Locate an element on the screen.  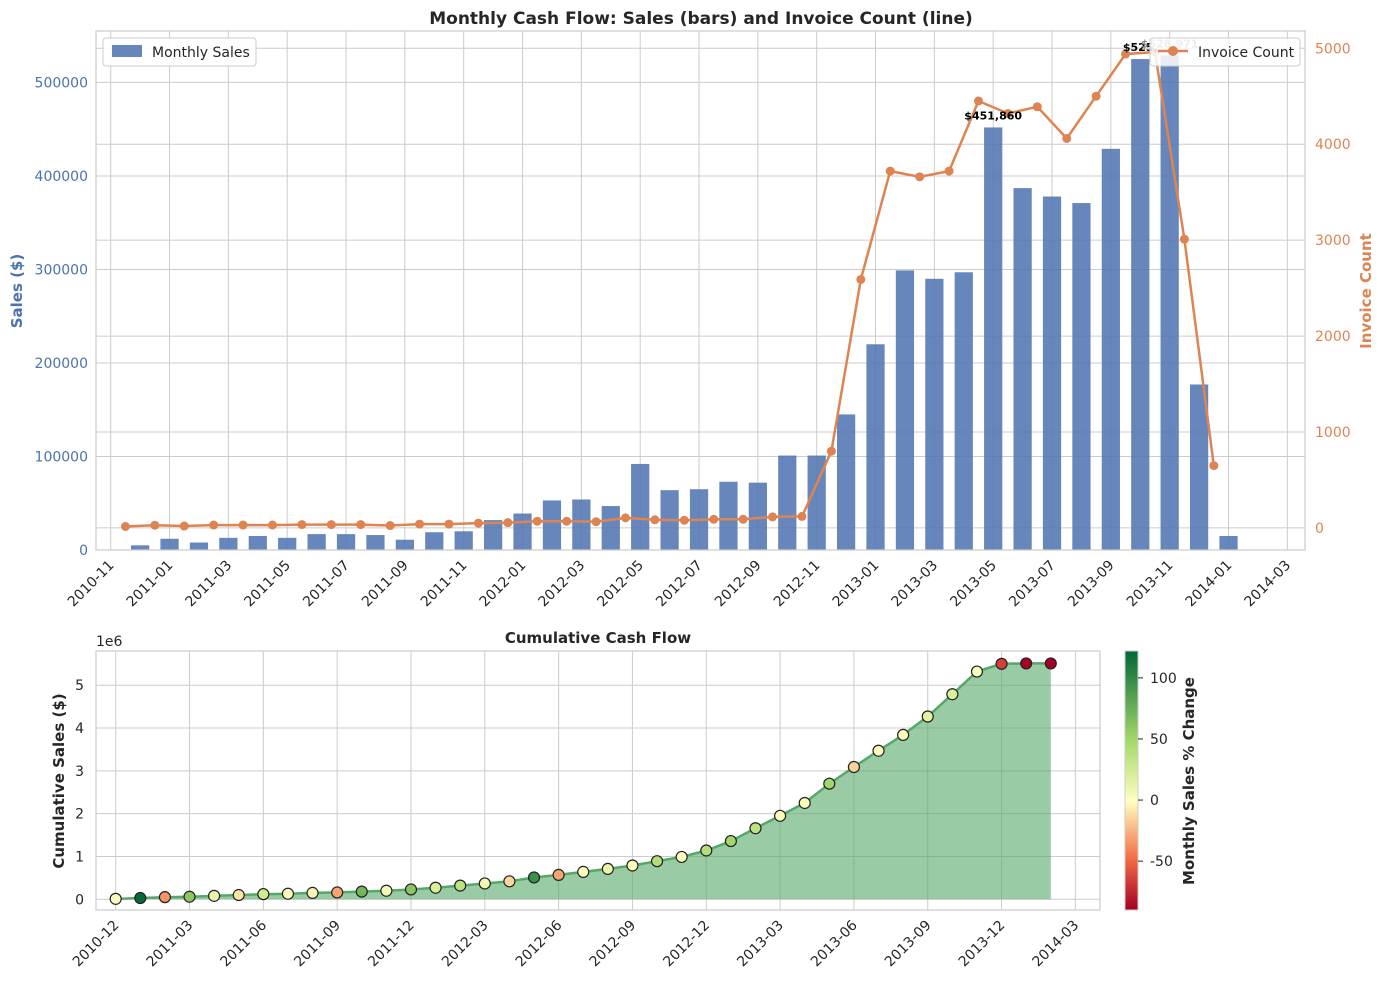
cumulative-axis-label: Cumulative Sales ($) is located at coordinates (59, 780).